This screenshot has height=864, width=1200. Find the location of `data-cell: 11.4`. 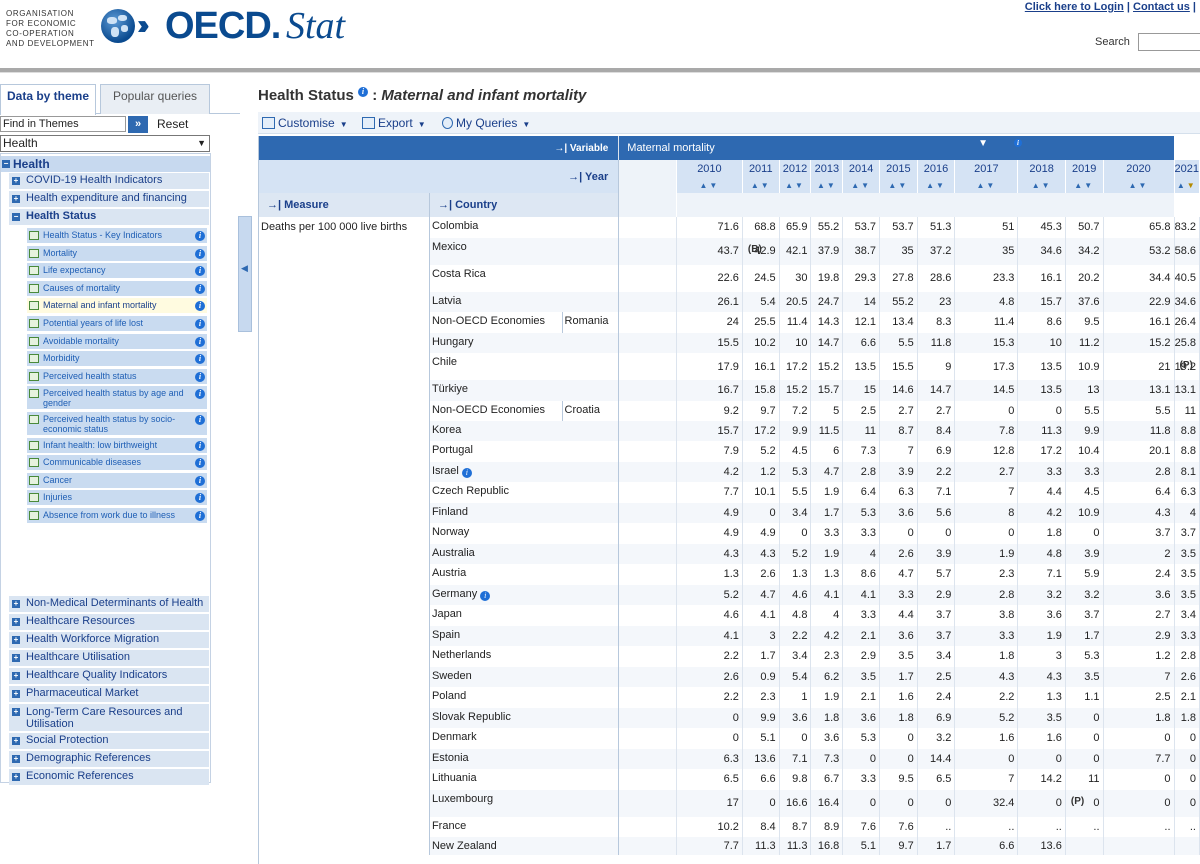

data-cell: 11.4 is located at coordinates (795, 322).